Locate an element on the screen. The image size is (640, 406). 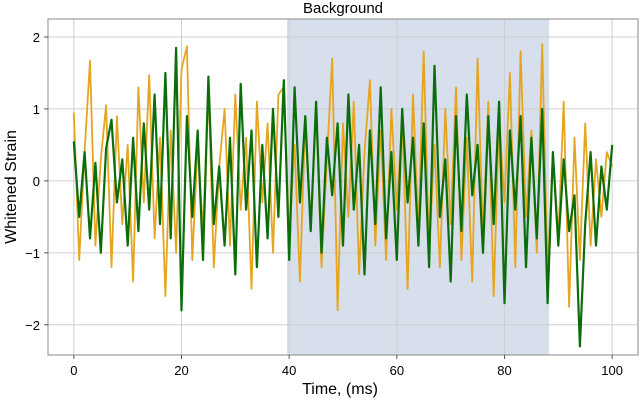
x-tick-label: 40 is located at coordinates (289, 370).